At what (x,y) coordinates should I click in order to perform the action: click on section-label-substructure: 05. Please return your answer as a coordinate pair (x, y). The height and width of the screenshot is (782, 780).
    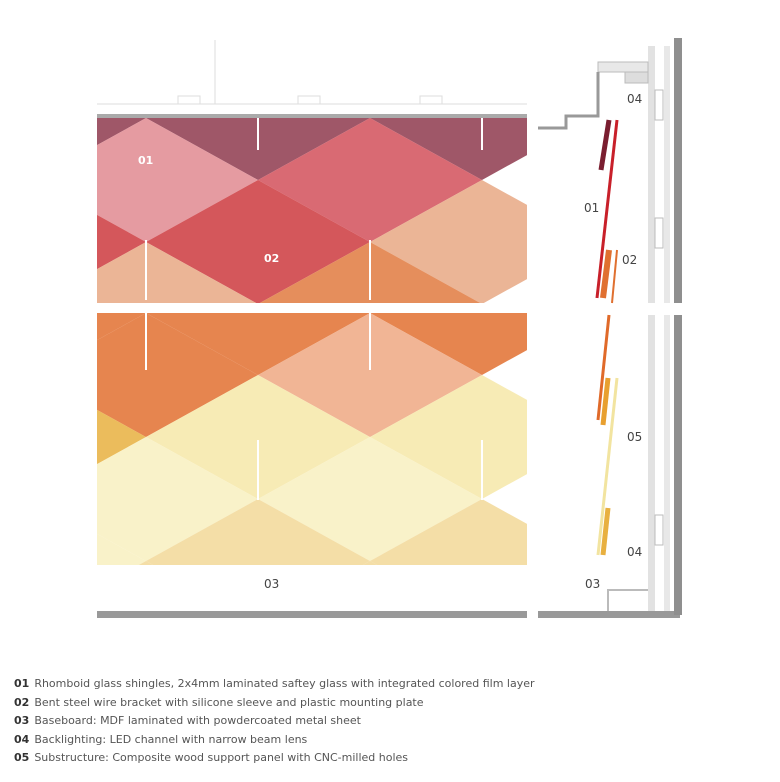
    Looking at the image, I should click on (635, 437).